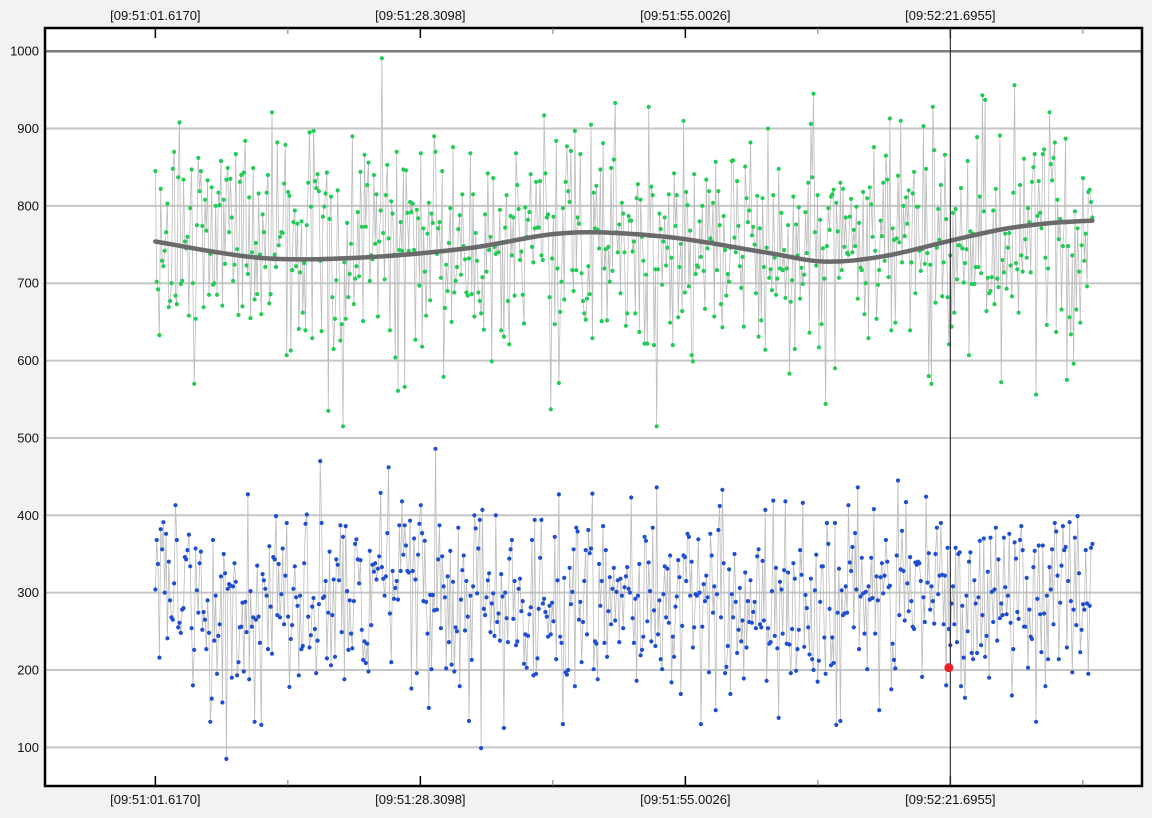 The width and height of the screenshot is (1152, 818). I want to click on cursor-layer, so click(949, 407).